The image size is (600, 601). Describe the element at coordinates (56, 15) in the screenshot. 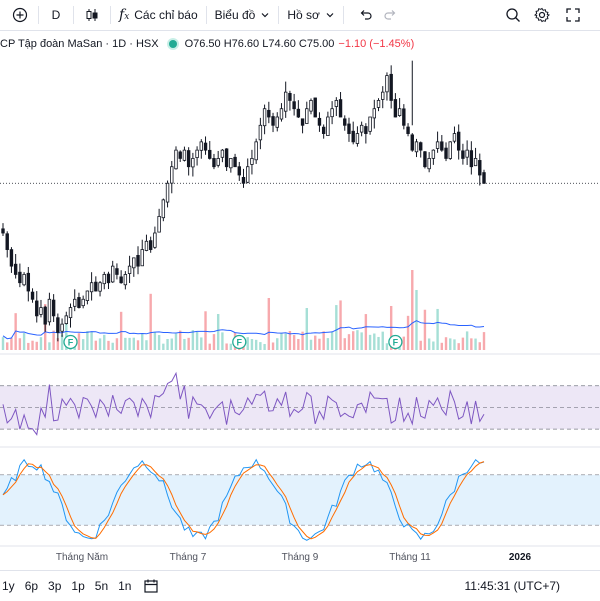

I see `interval-button: D` at that location.